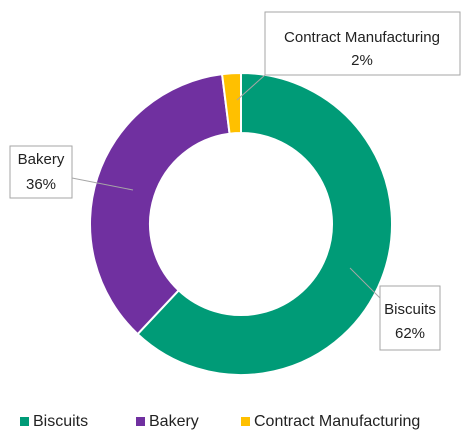 This screenshot has height=434, width=465. What do you see at coordinates (410, 309) in the screenshot?
I see `data-label-name: Biscuits` at bounding box center [410, 309].